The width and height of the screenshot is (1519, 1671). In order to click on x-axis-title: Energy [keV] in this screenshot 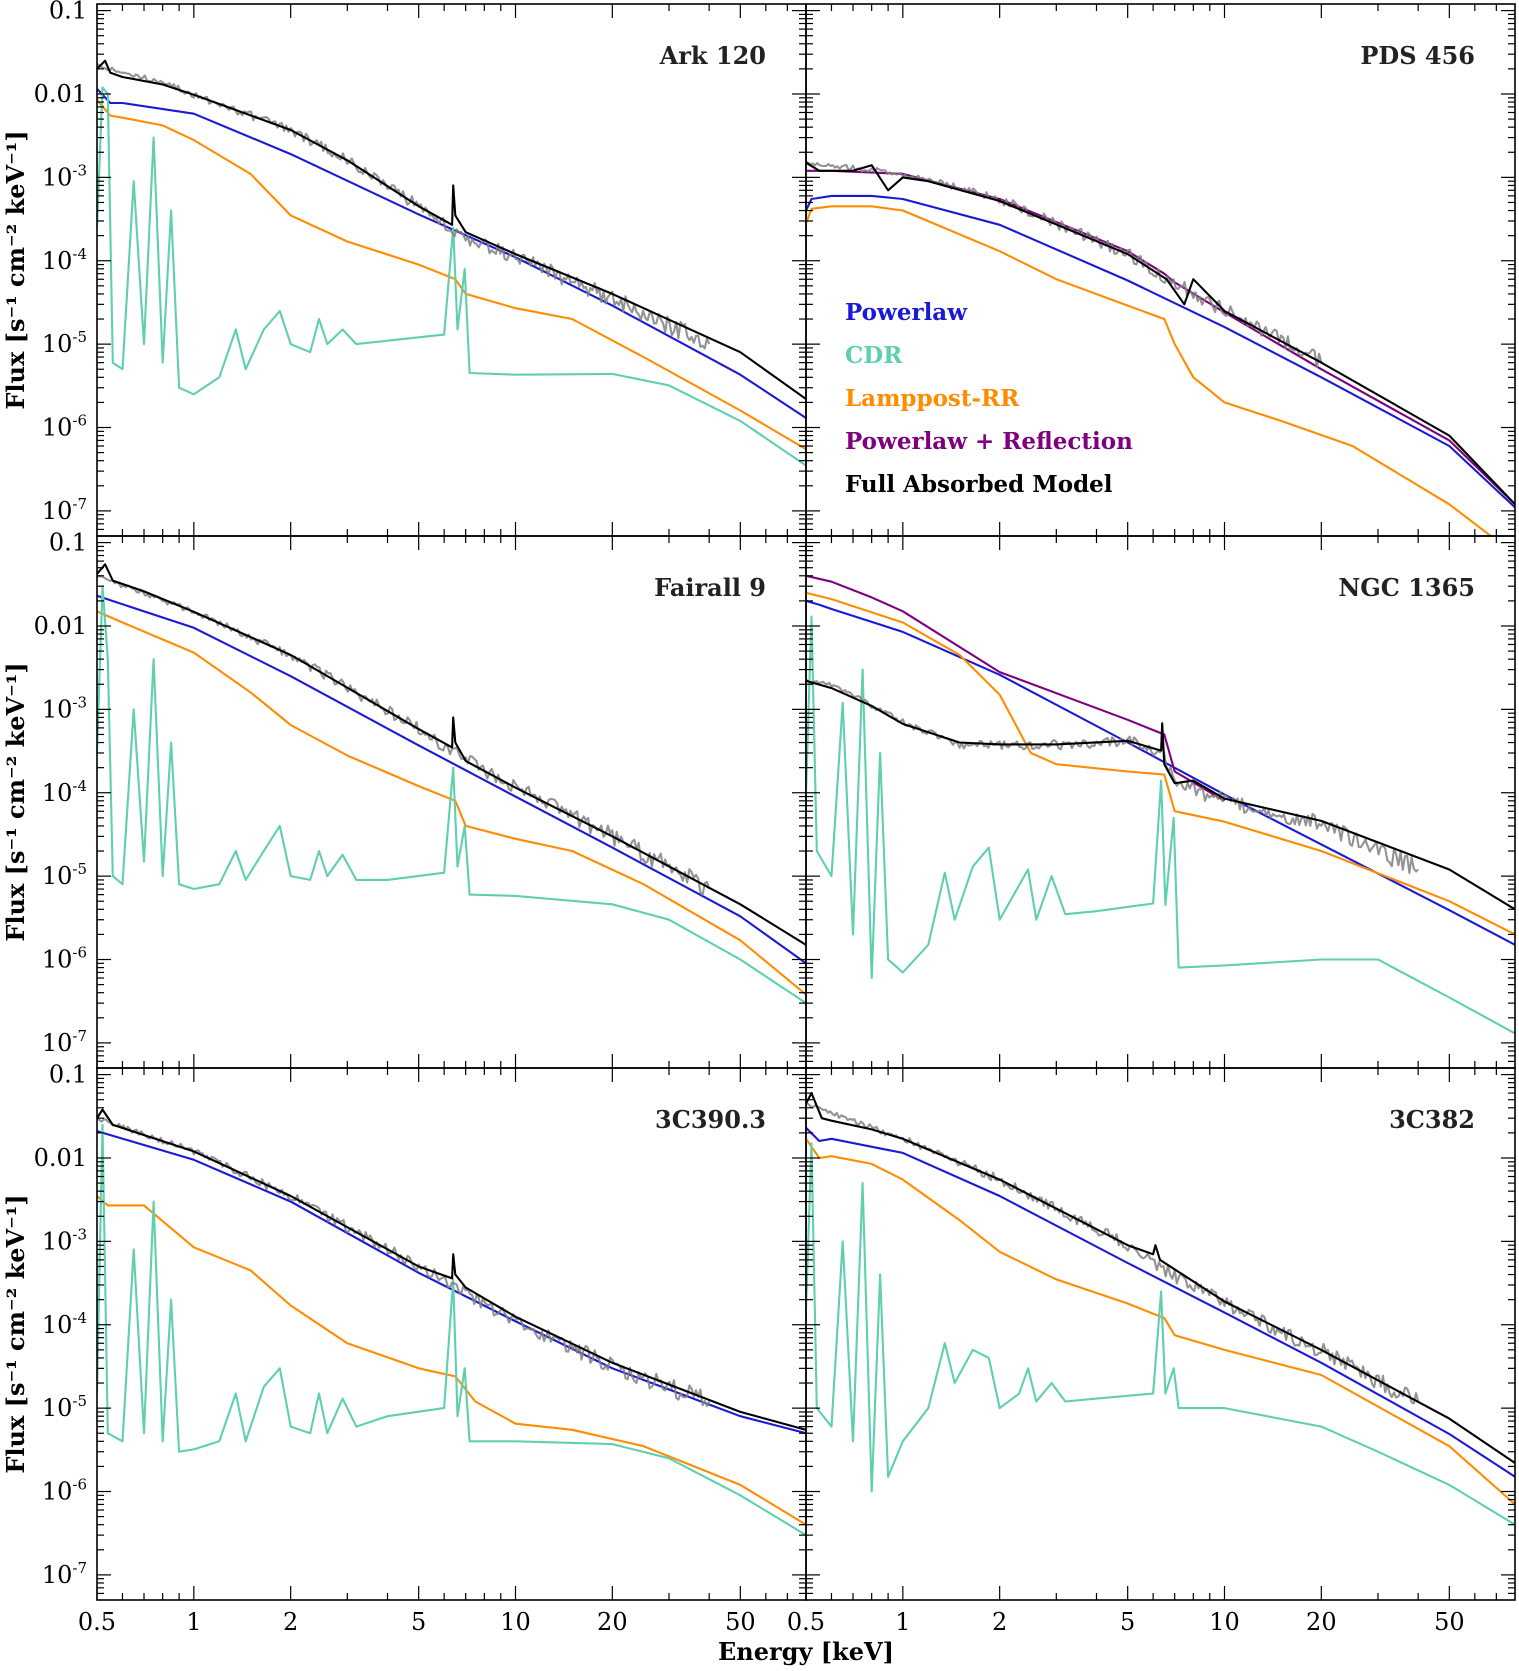, I will do `click(806, 1651)`.